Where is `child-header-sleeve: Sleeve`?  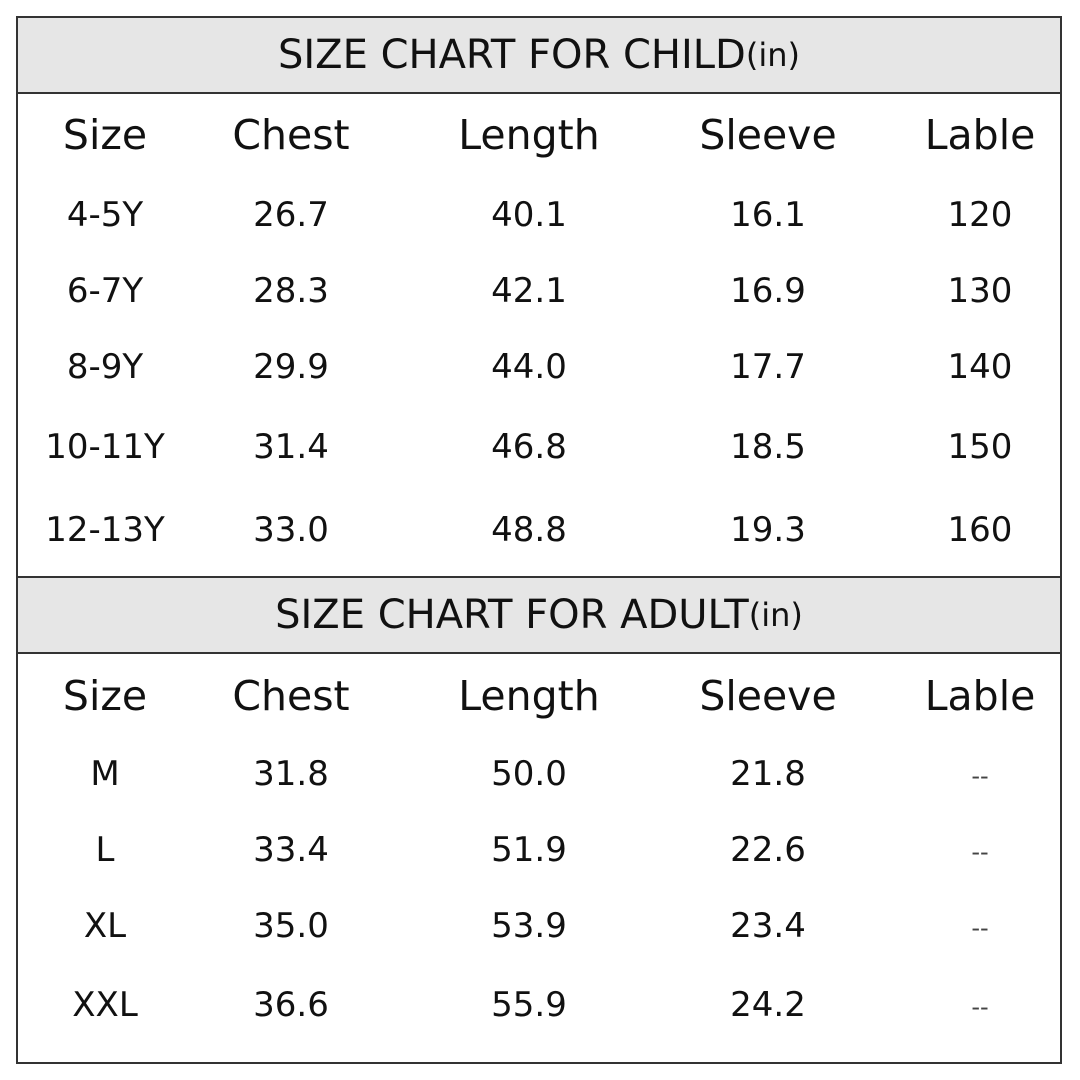
child-header-sleeve: Sleeve is located at coordinates (768, 135).